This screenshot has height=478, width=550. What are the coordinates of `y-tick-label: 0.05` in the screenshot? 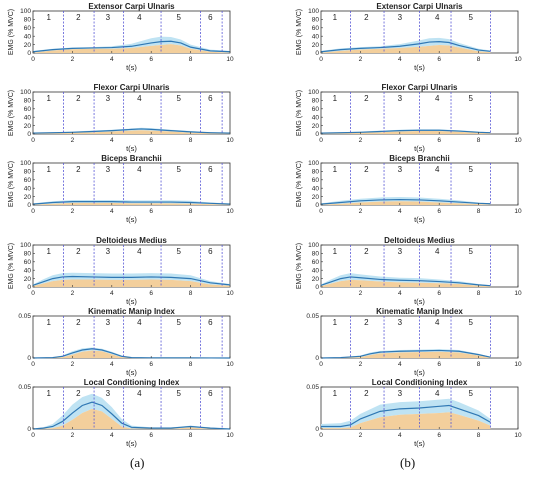 It's located at (312, 316).